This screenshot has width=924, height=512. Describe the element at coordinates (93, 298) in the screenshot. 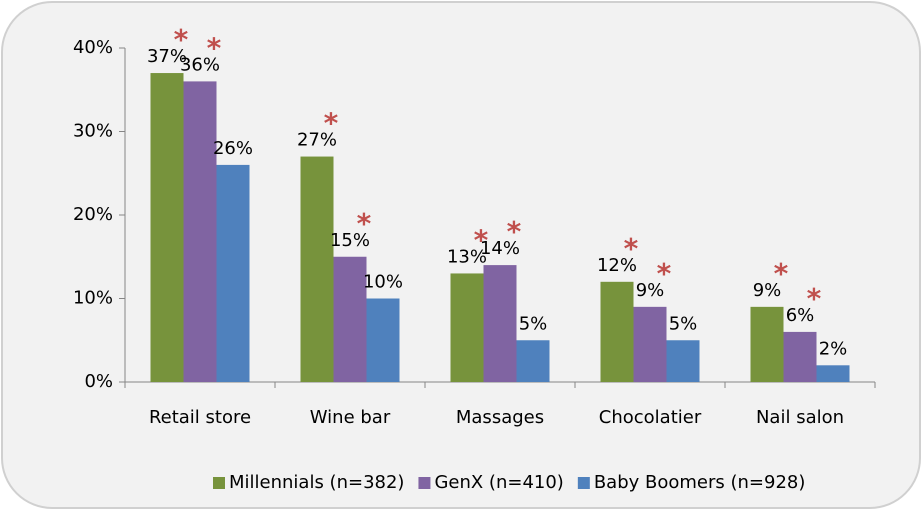

I see `y-tick-label: 10%` at that location.